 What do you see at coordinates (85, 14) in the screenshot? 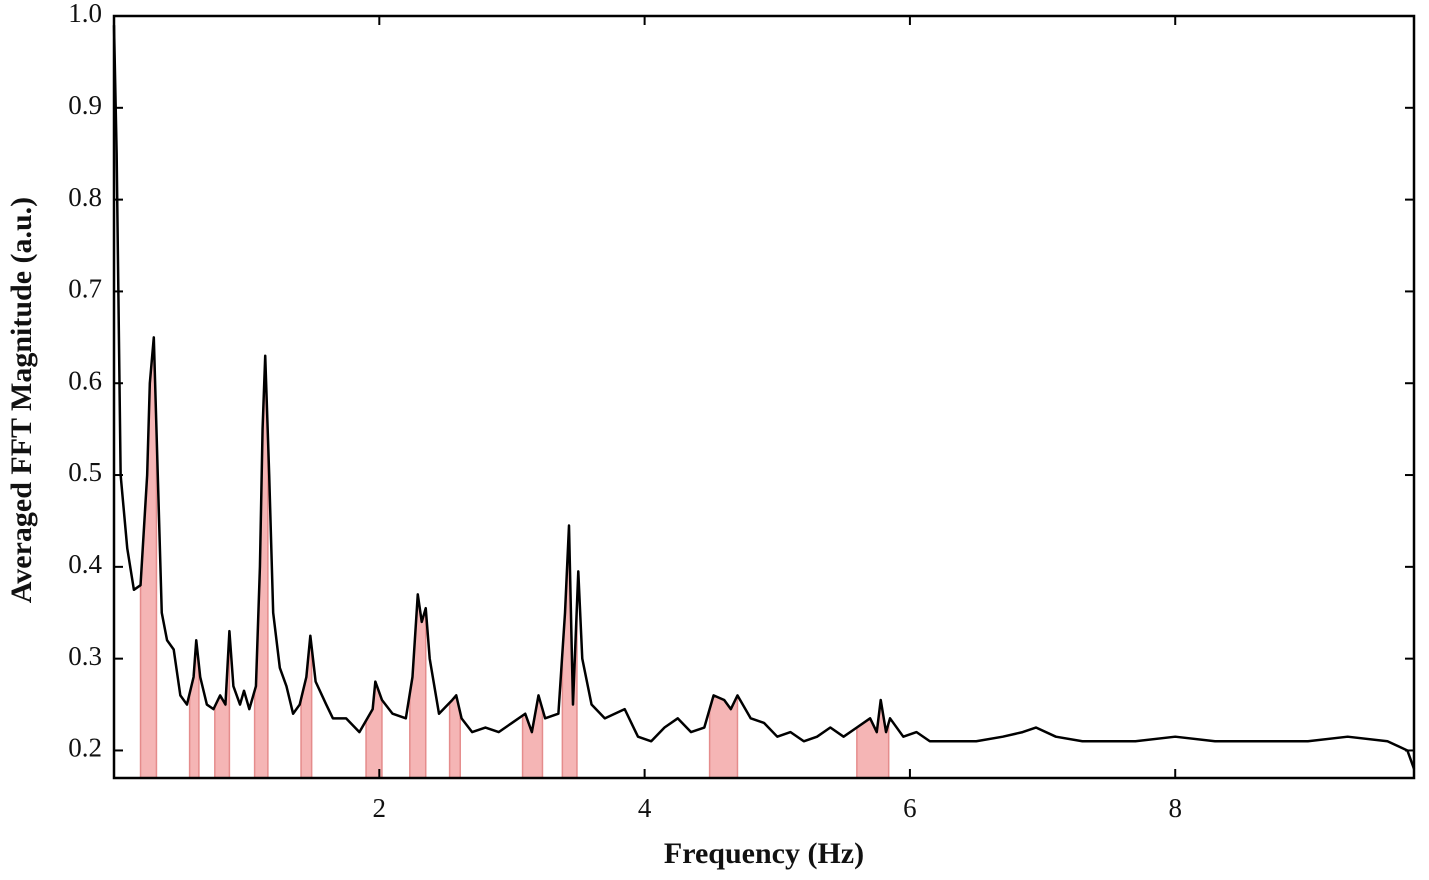
I see `y-tick-label: 1.0` at bounding box center [85, 14].